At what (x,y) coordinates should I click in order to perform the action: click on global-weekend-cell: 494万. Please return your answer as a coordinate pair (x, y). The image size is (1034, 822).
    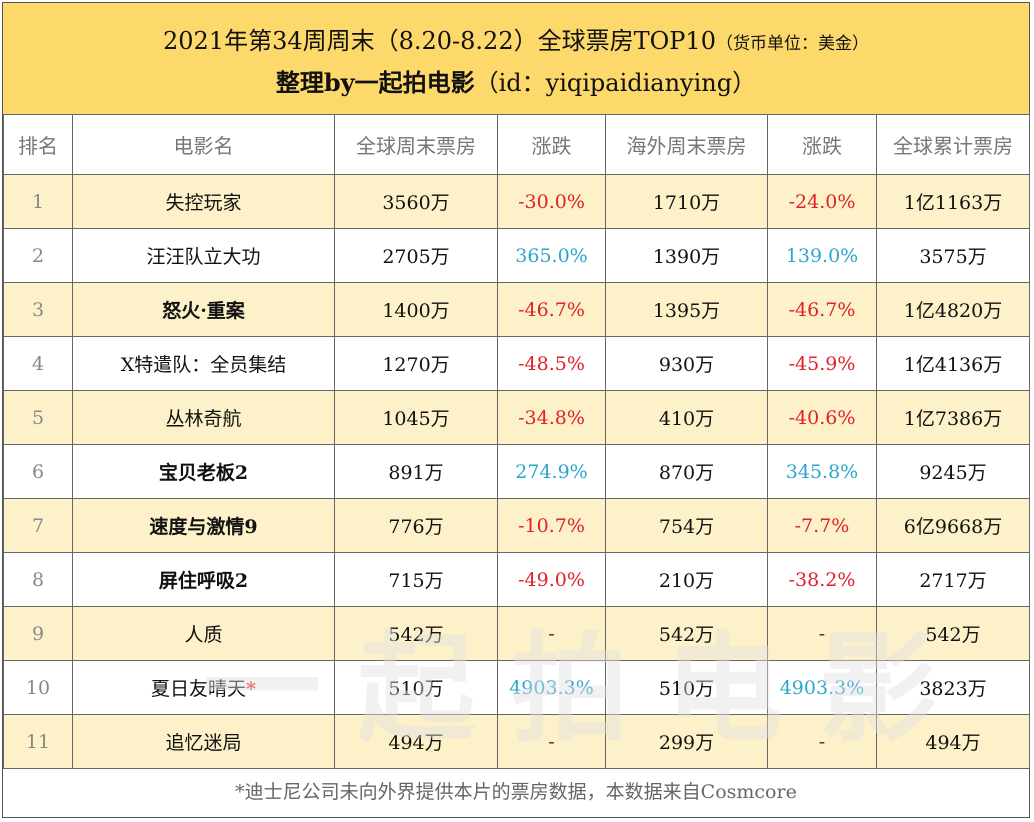
    Looking at the image, I should click on (416, 741).